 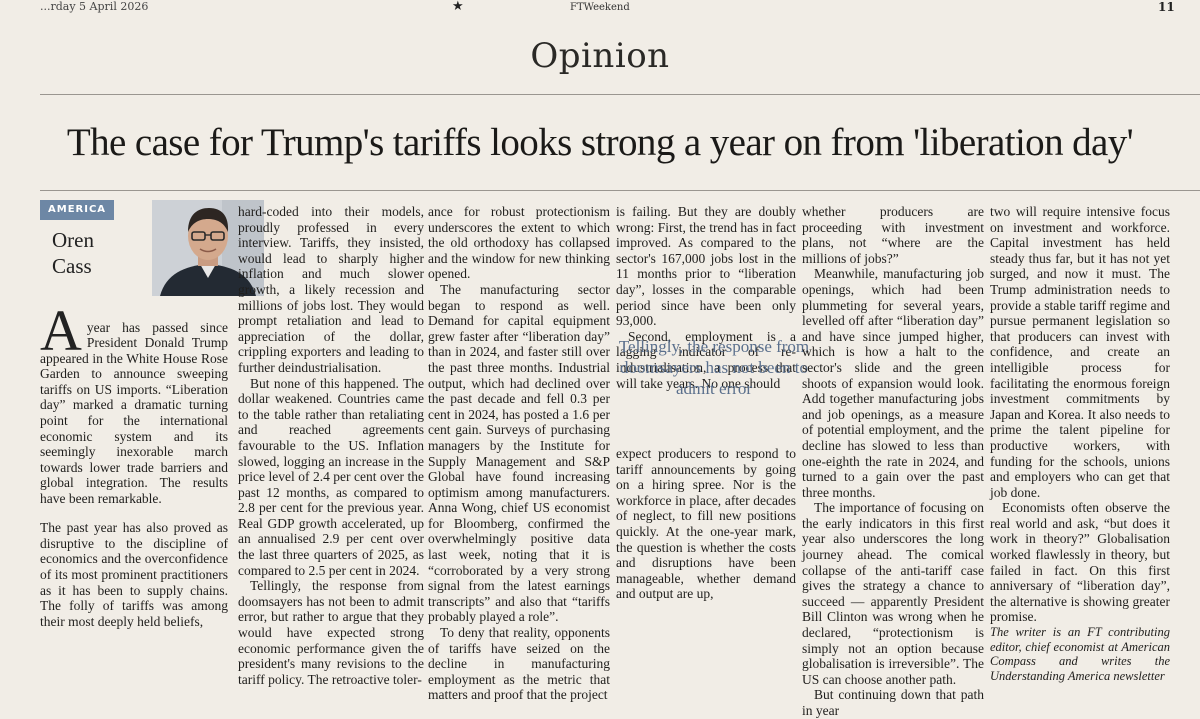 What do you see at coordinates (1166, 7) in the screenshot?
I see `page-number: 11` at bounding box center [1166, 7].